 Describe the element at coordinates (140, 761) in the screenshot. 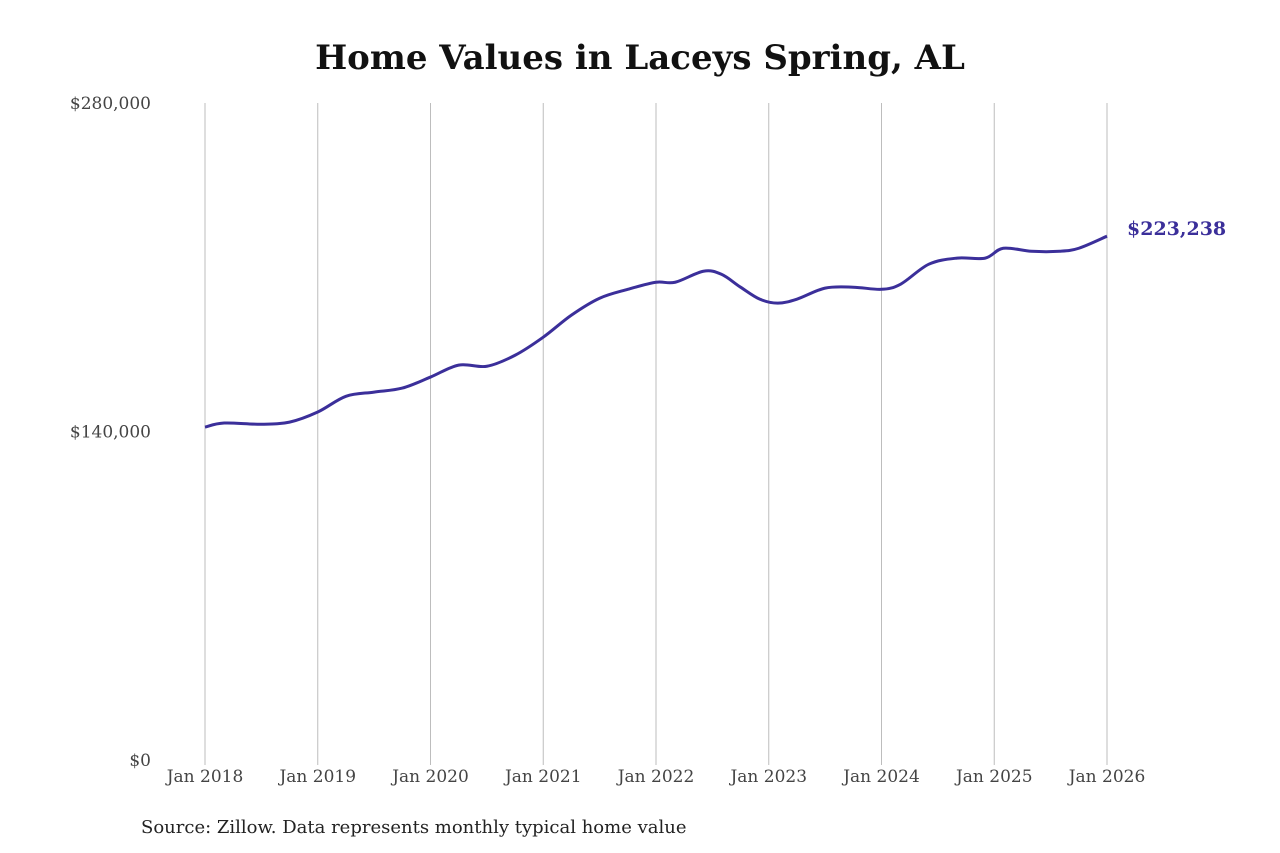

I see `y-tick-label: $0` at that location.